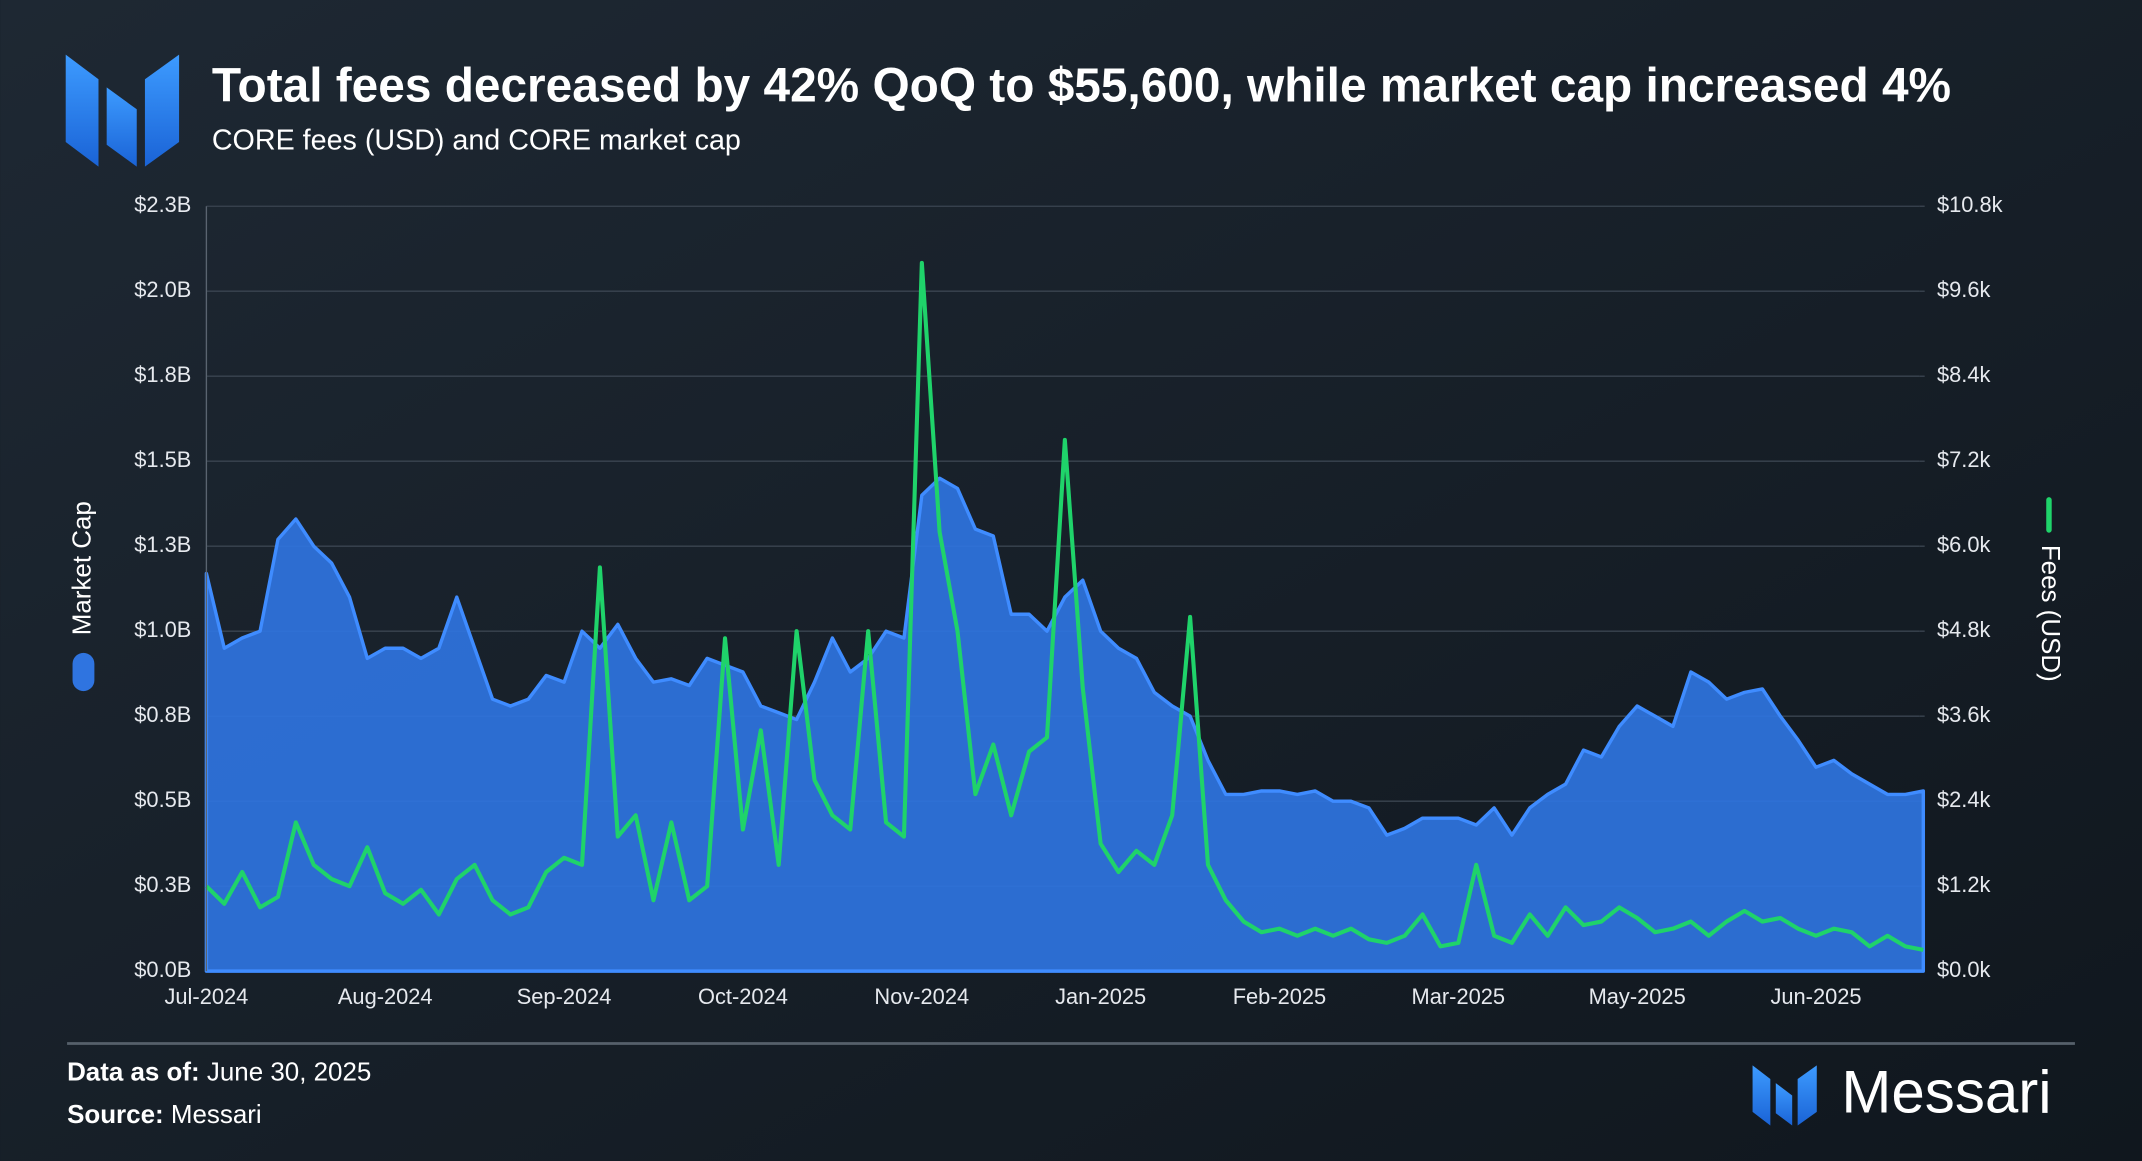 This screenshot has height=1161, width=2142. I want to click on chart-subtitle: CORE fees (USD) and CORE market cap, so click(476, 141).